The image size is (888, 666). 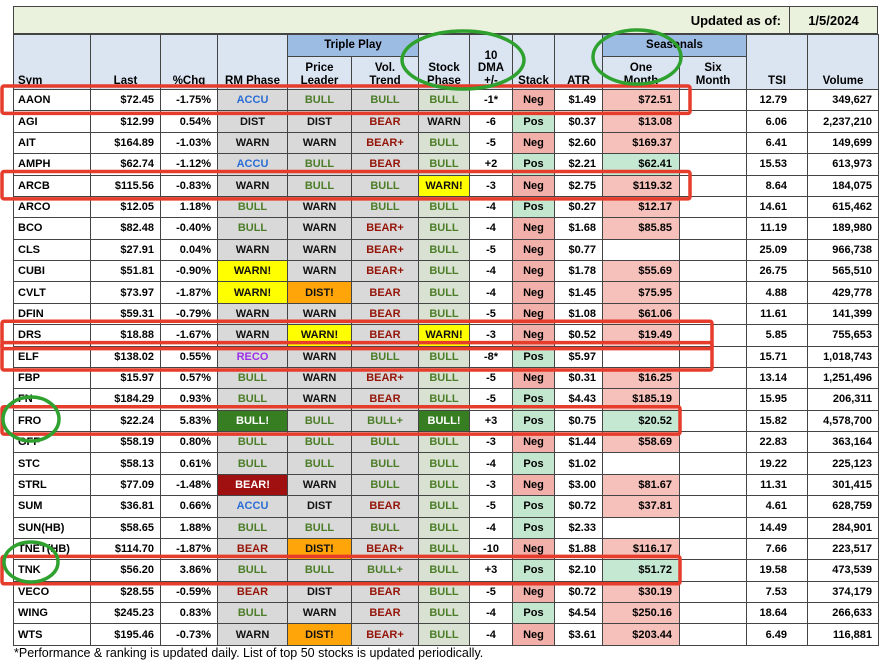 I want to click on cell-last: $58.65, so click(x=125, y=527).